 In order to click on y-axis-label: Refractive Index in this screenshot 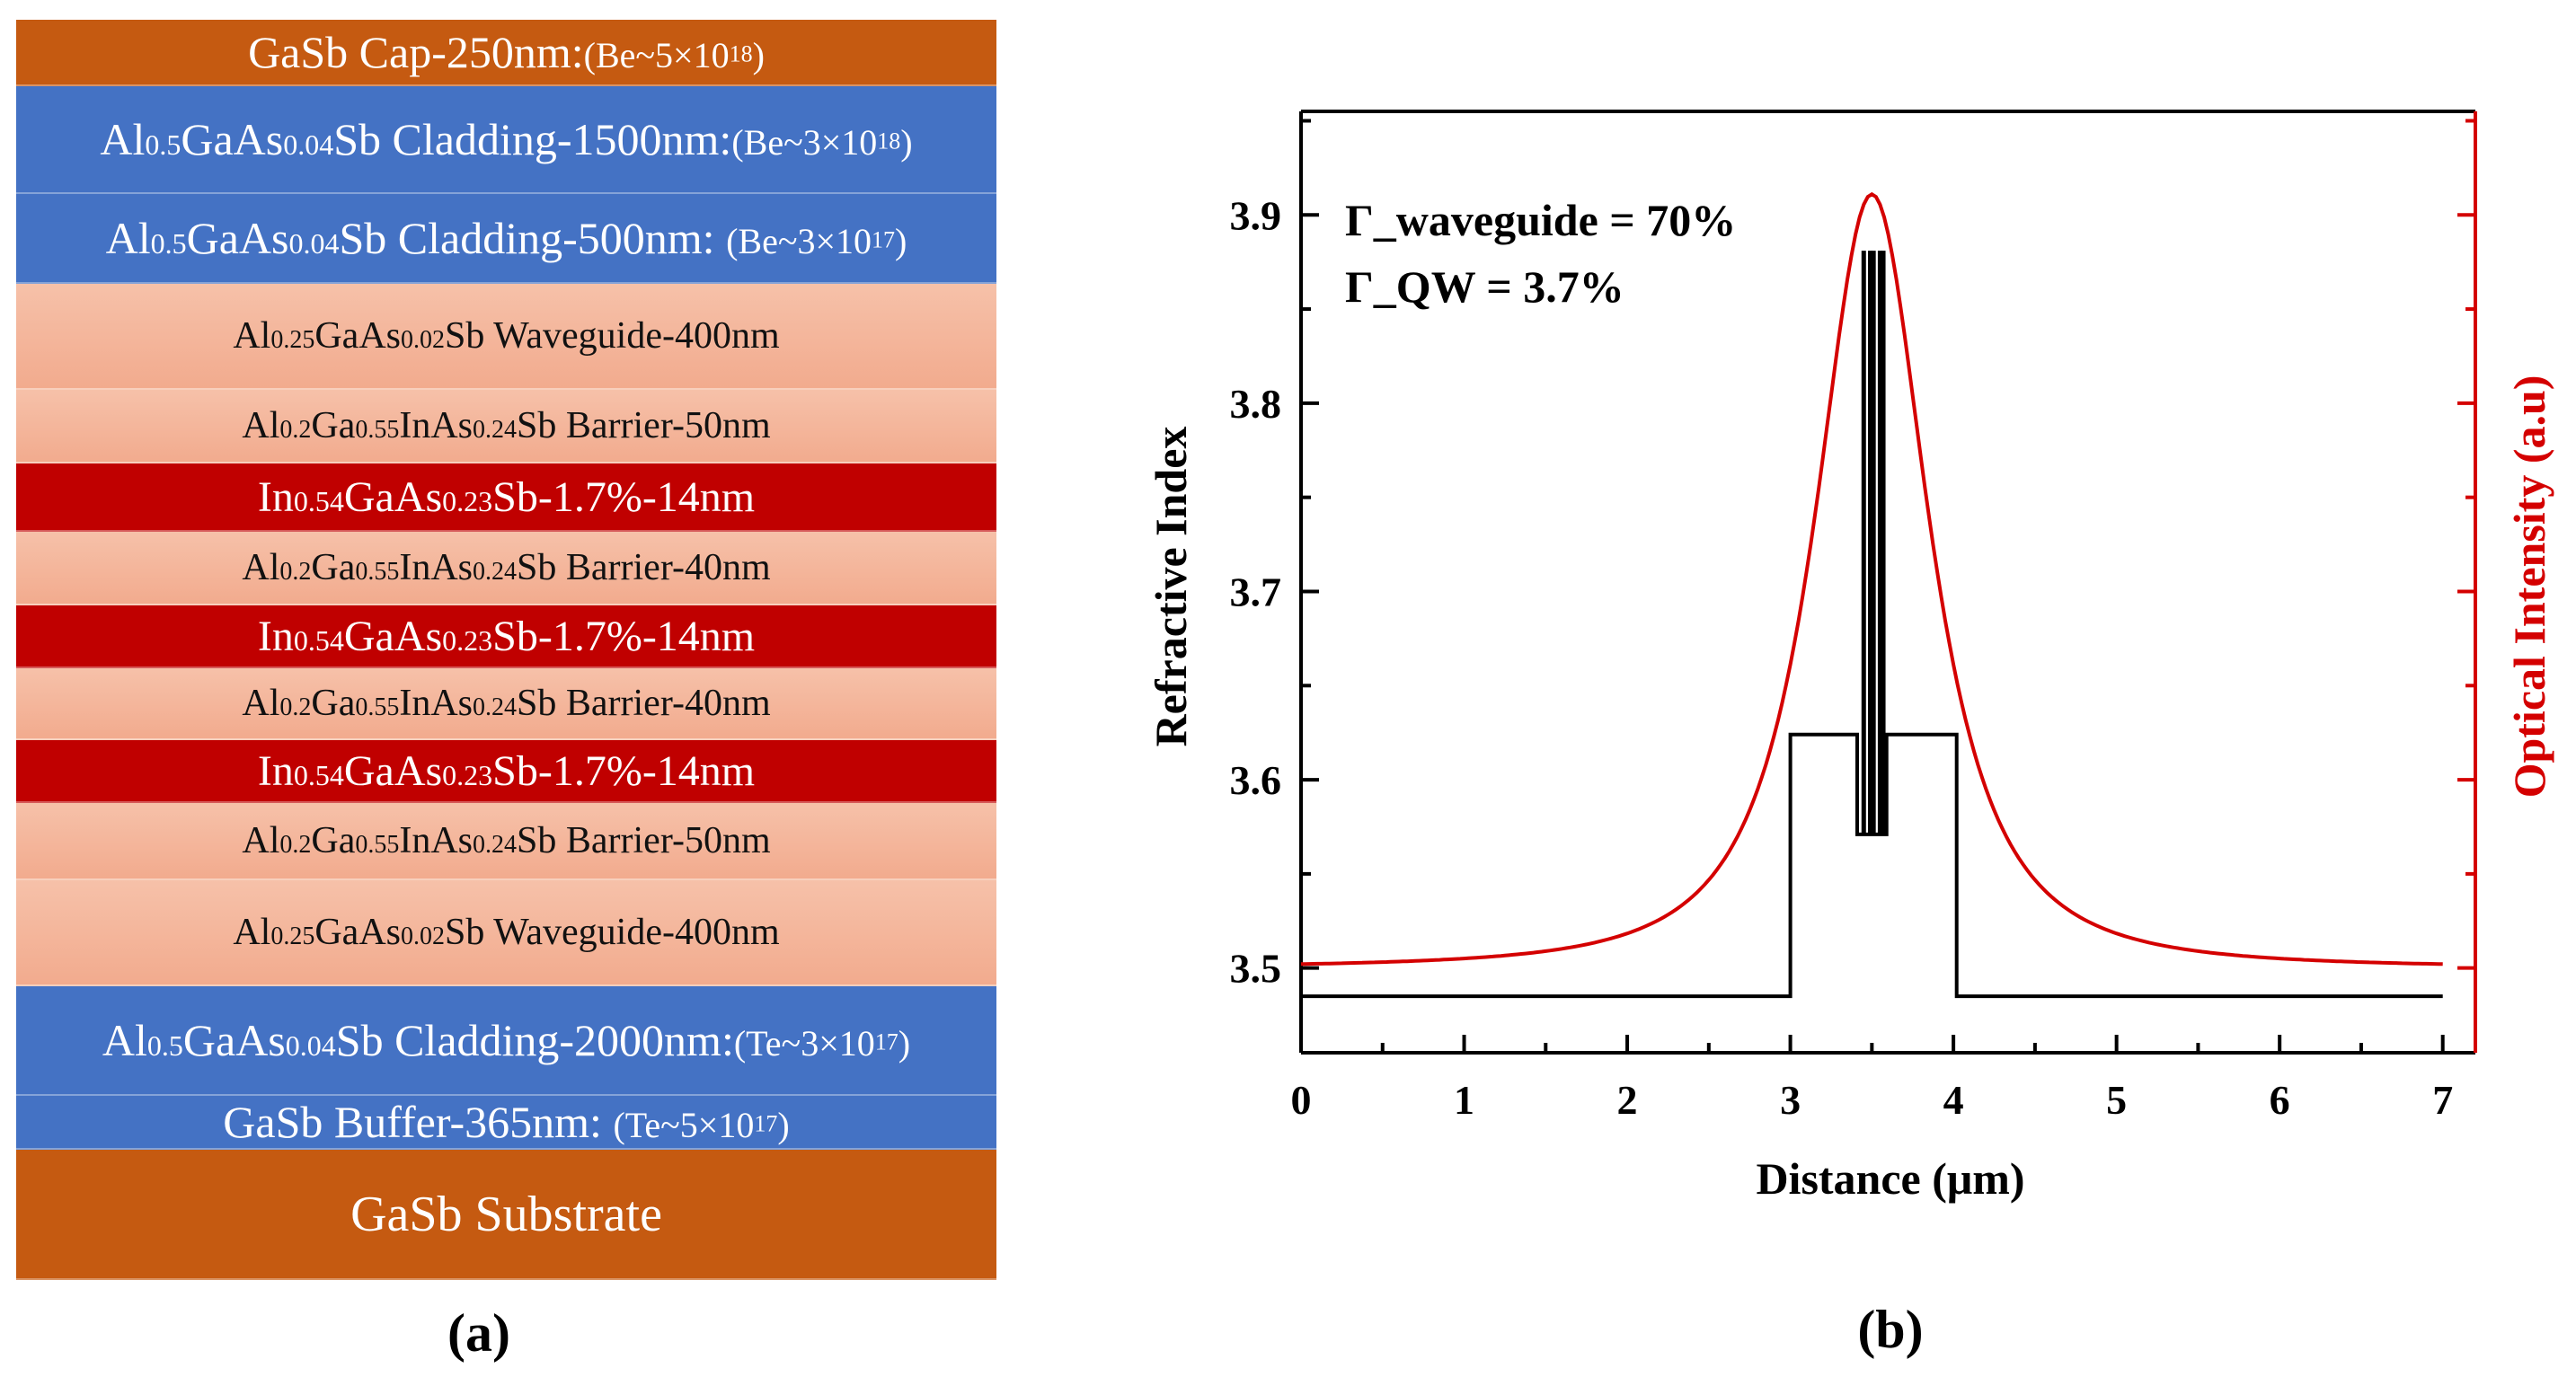, I will do `click(1171, 587)`.